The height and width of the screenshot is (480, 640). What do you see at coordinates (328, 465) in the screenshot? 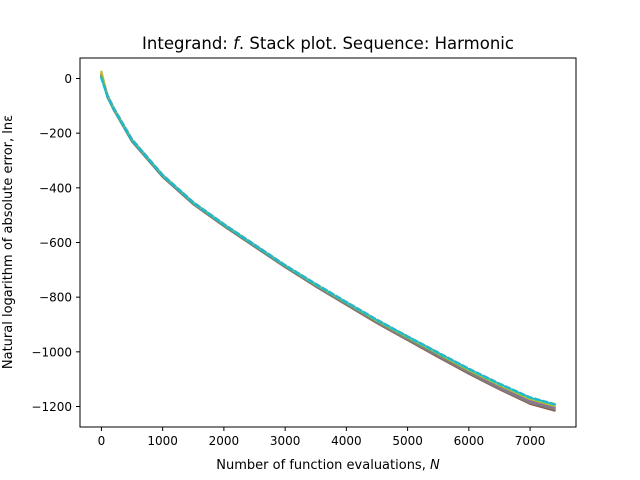
I see `x-axis-label: Number of function evaluations, N` at bounding box center [328, 465].